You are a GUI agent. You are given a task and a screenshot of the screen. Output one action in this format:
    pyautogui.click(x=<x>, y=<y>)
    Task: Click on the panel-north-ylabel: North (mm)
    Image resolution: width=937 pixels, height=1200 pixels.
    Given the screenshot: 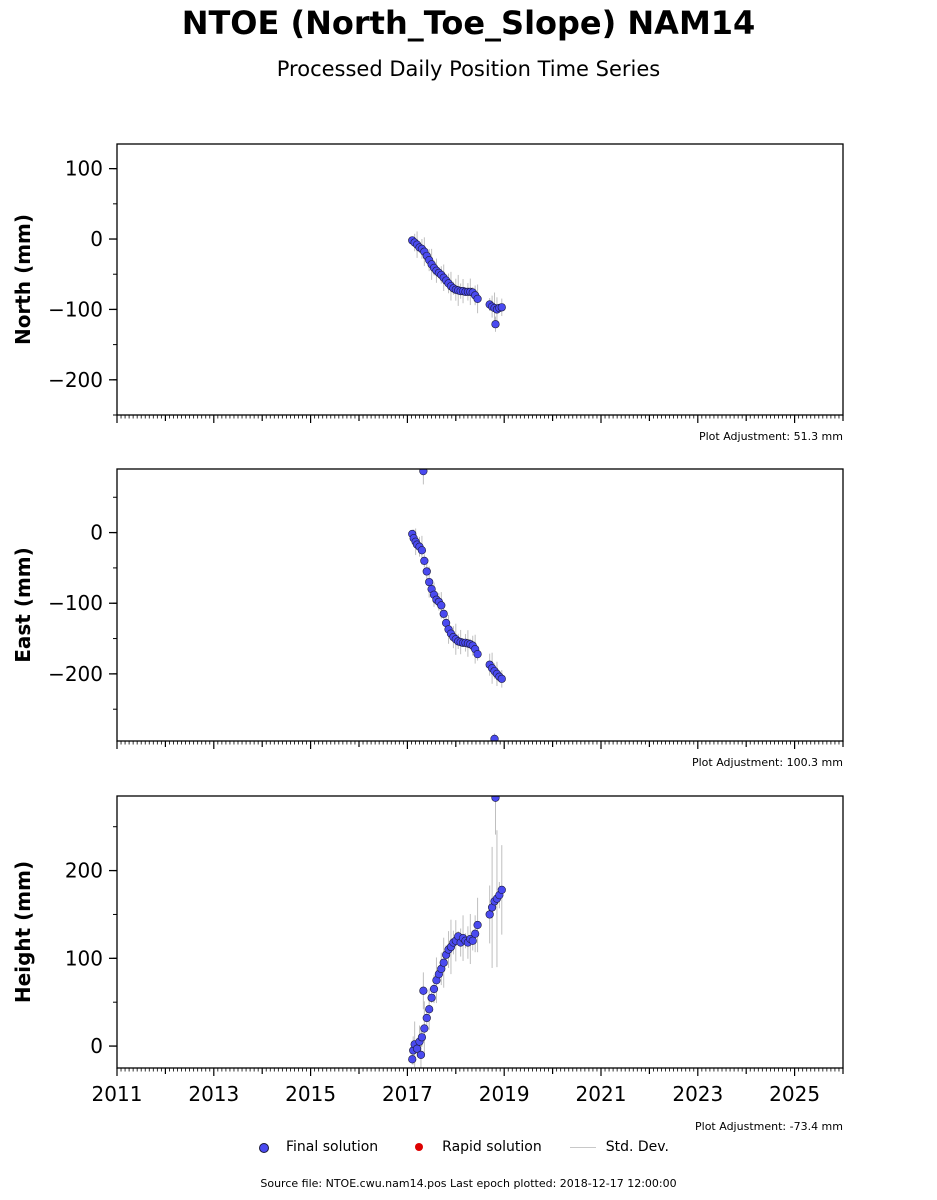 What is the action you would take?
    pyautogui.click(x=23, y=279)
    